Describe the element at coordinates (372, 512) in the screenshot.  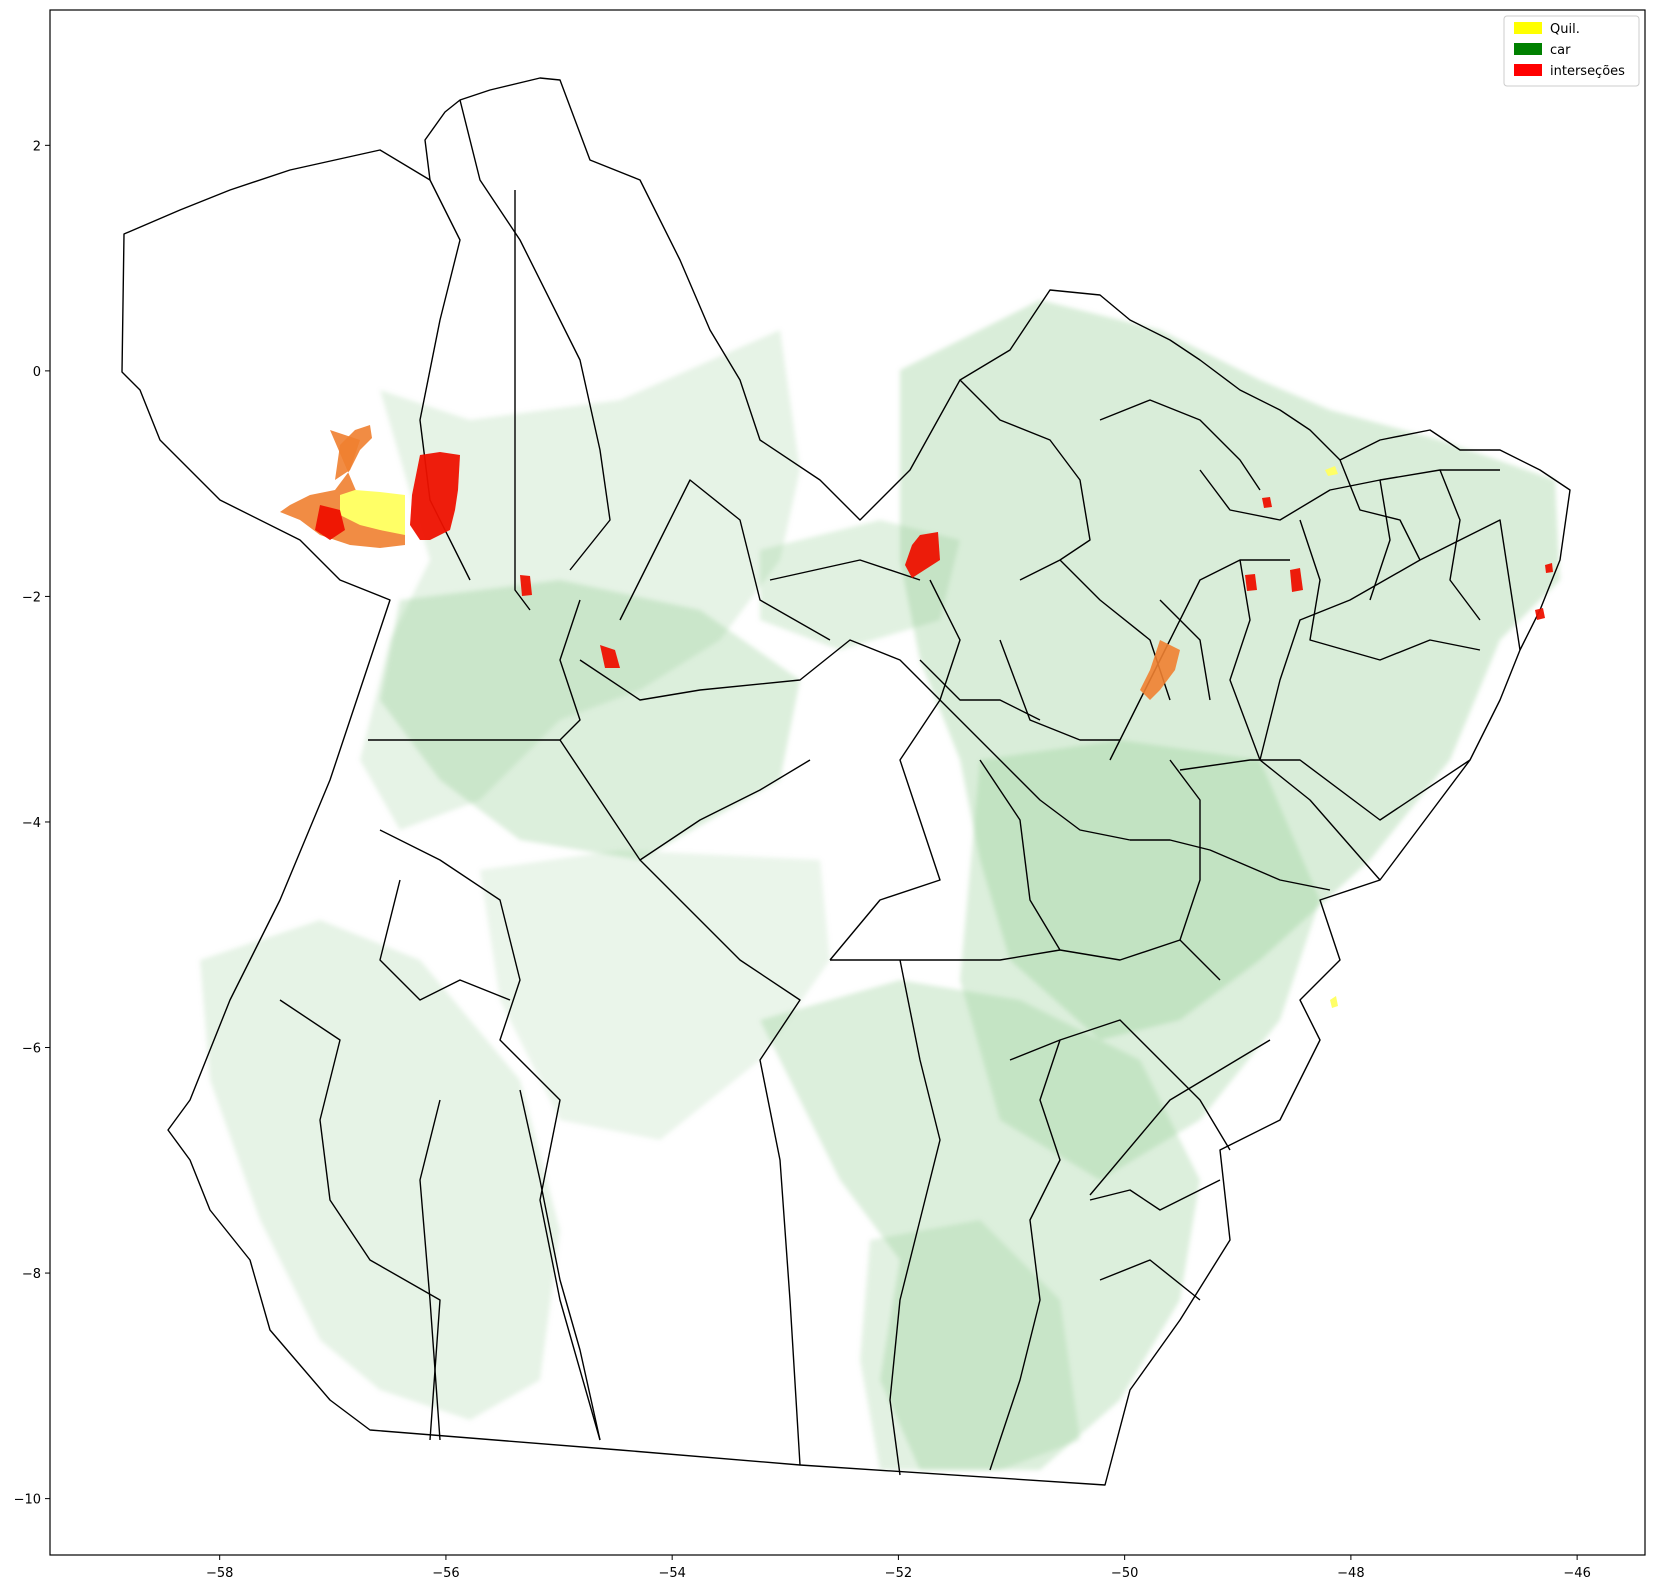
I see `quilombola-area-west` at that location.